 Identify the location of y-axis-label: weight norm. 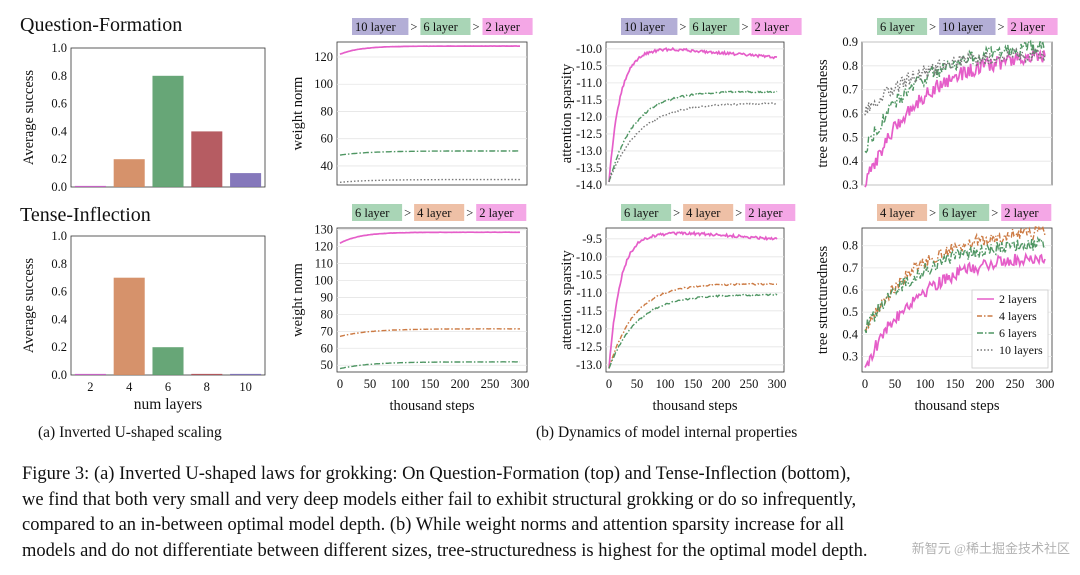
(298, 299).